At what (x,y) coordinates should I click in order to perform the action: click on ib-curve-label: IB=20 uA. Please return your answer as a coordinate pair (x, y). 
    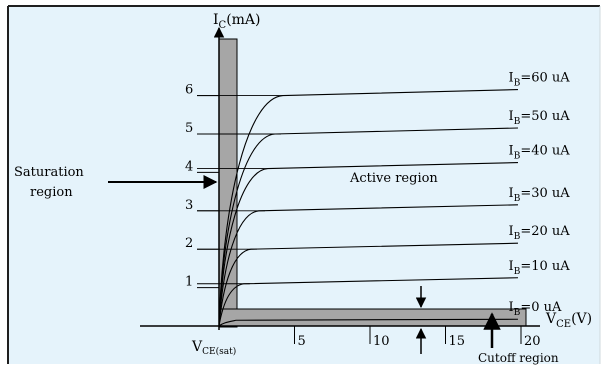
    Looking at the image, I should click on (540, 233).